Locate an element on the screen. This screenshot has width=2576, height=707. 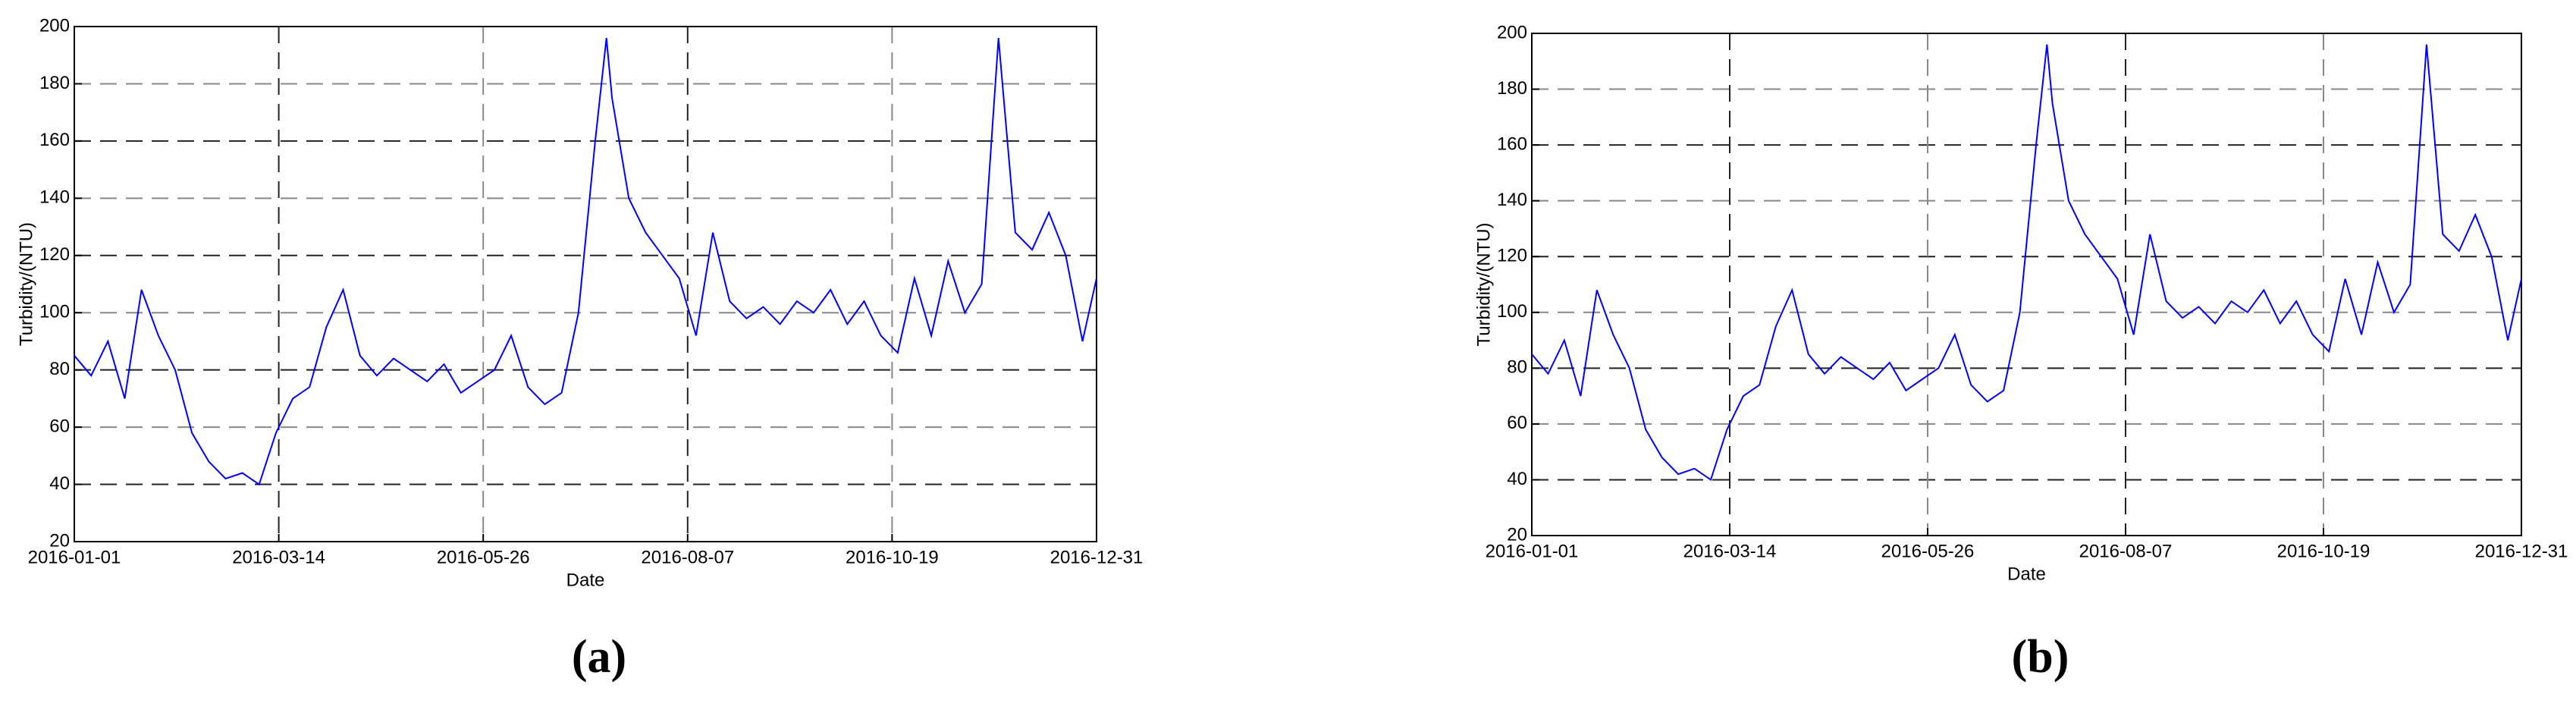
caption: (a) is located at coordinates (599, 657).